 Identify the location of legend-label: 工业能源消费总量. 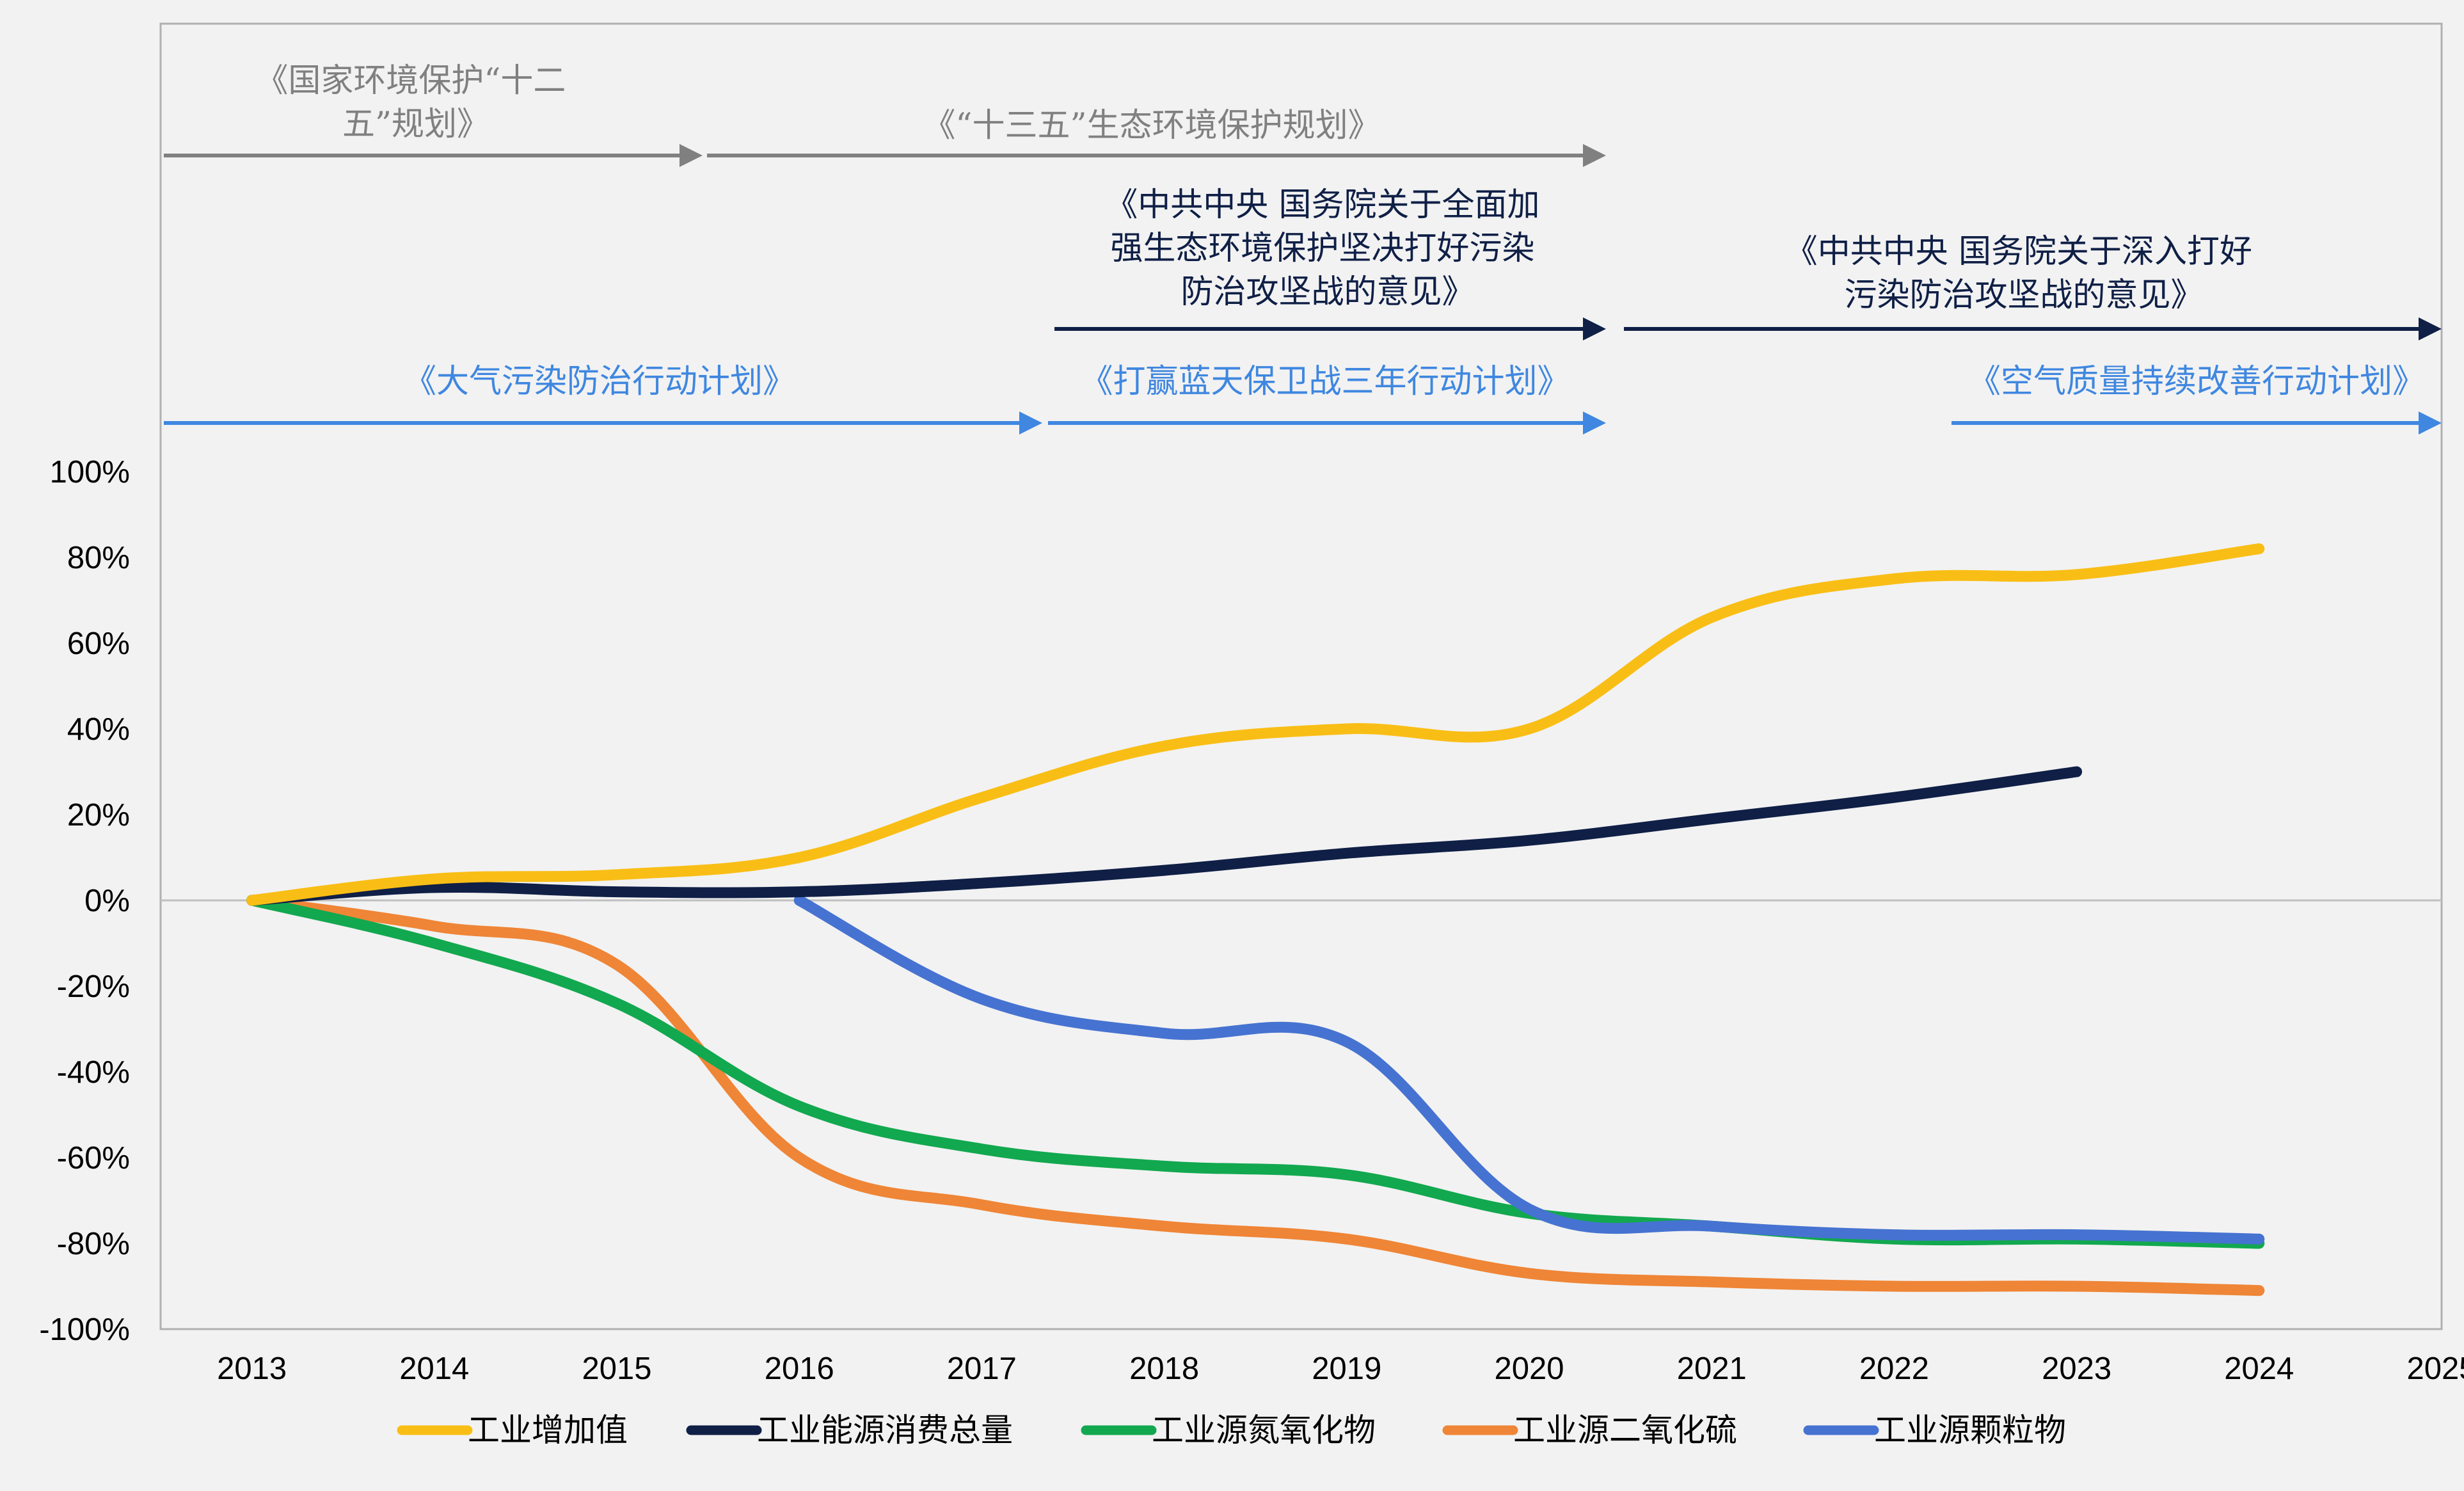
(885, 1430).